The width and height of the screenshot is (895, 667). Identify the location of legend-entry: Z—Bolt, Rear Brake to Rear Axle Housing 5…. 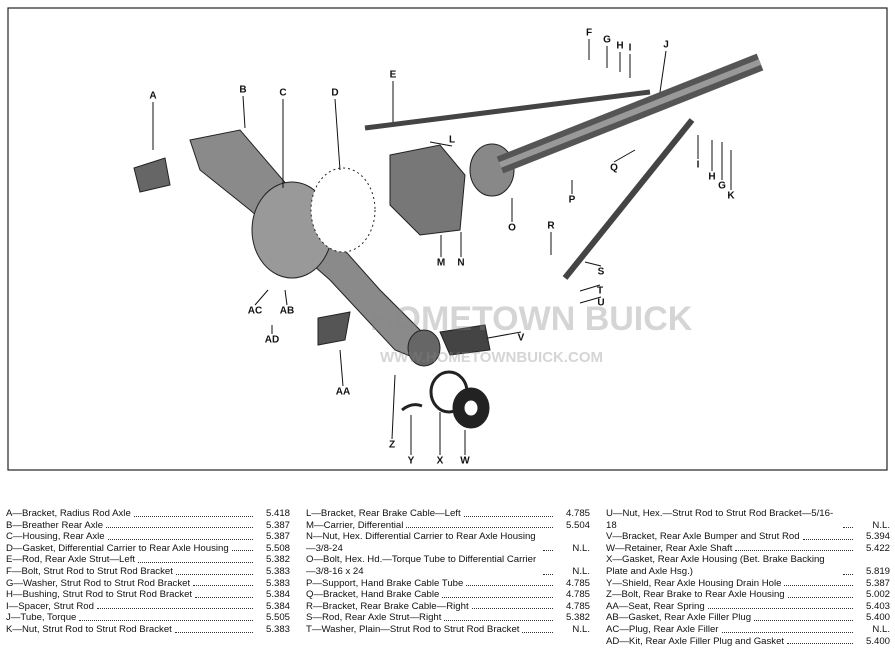
(748, 595).